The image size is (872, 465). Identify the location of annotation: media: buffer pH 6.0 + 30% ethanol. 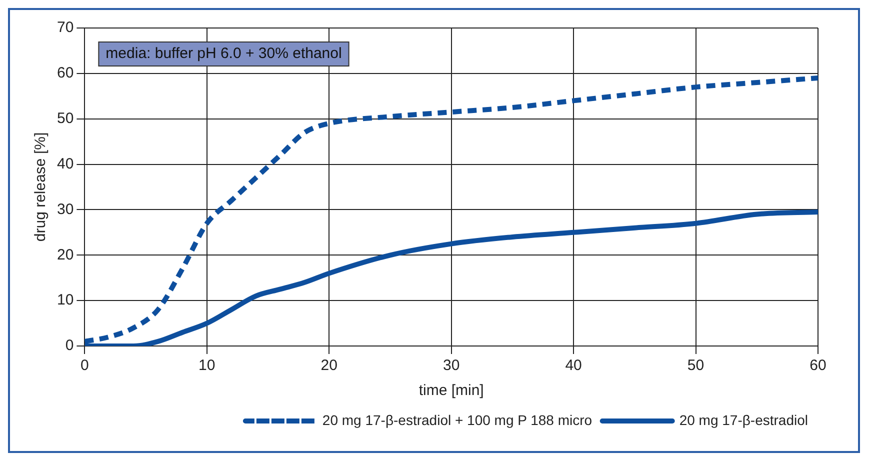
(224, 53).